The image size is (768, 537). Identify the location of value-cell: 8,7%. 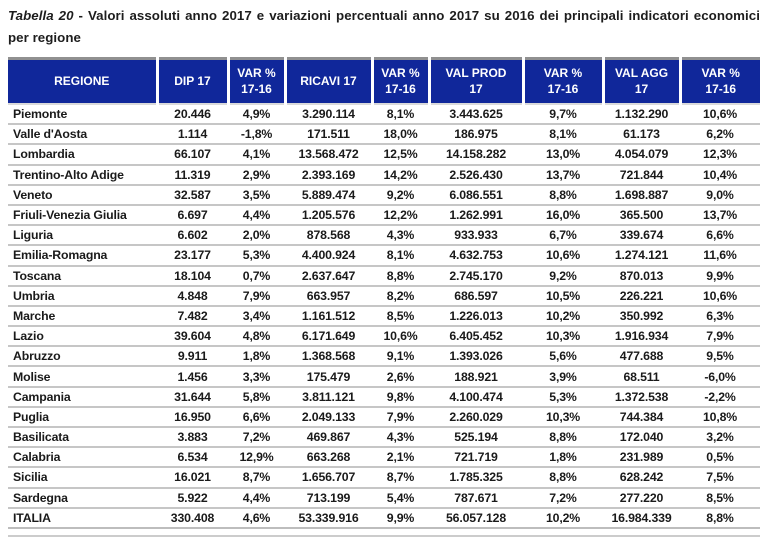
(400, 477).